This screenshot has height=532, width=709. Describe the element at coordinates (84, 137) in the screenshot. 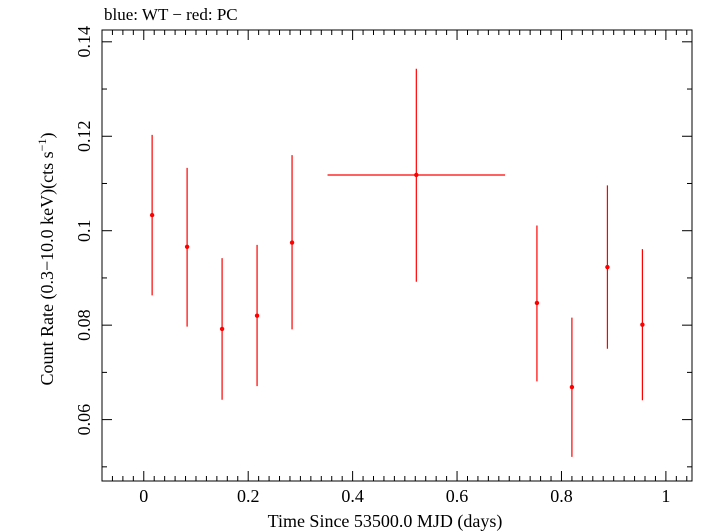

I see `y-tick-label: 0.12` at that location.